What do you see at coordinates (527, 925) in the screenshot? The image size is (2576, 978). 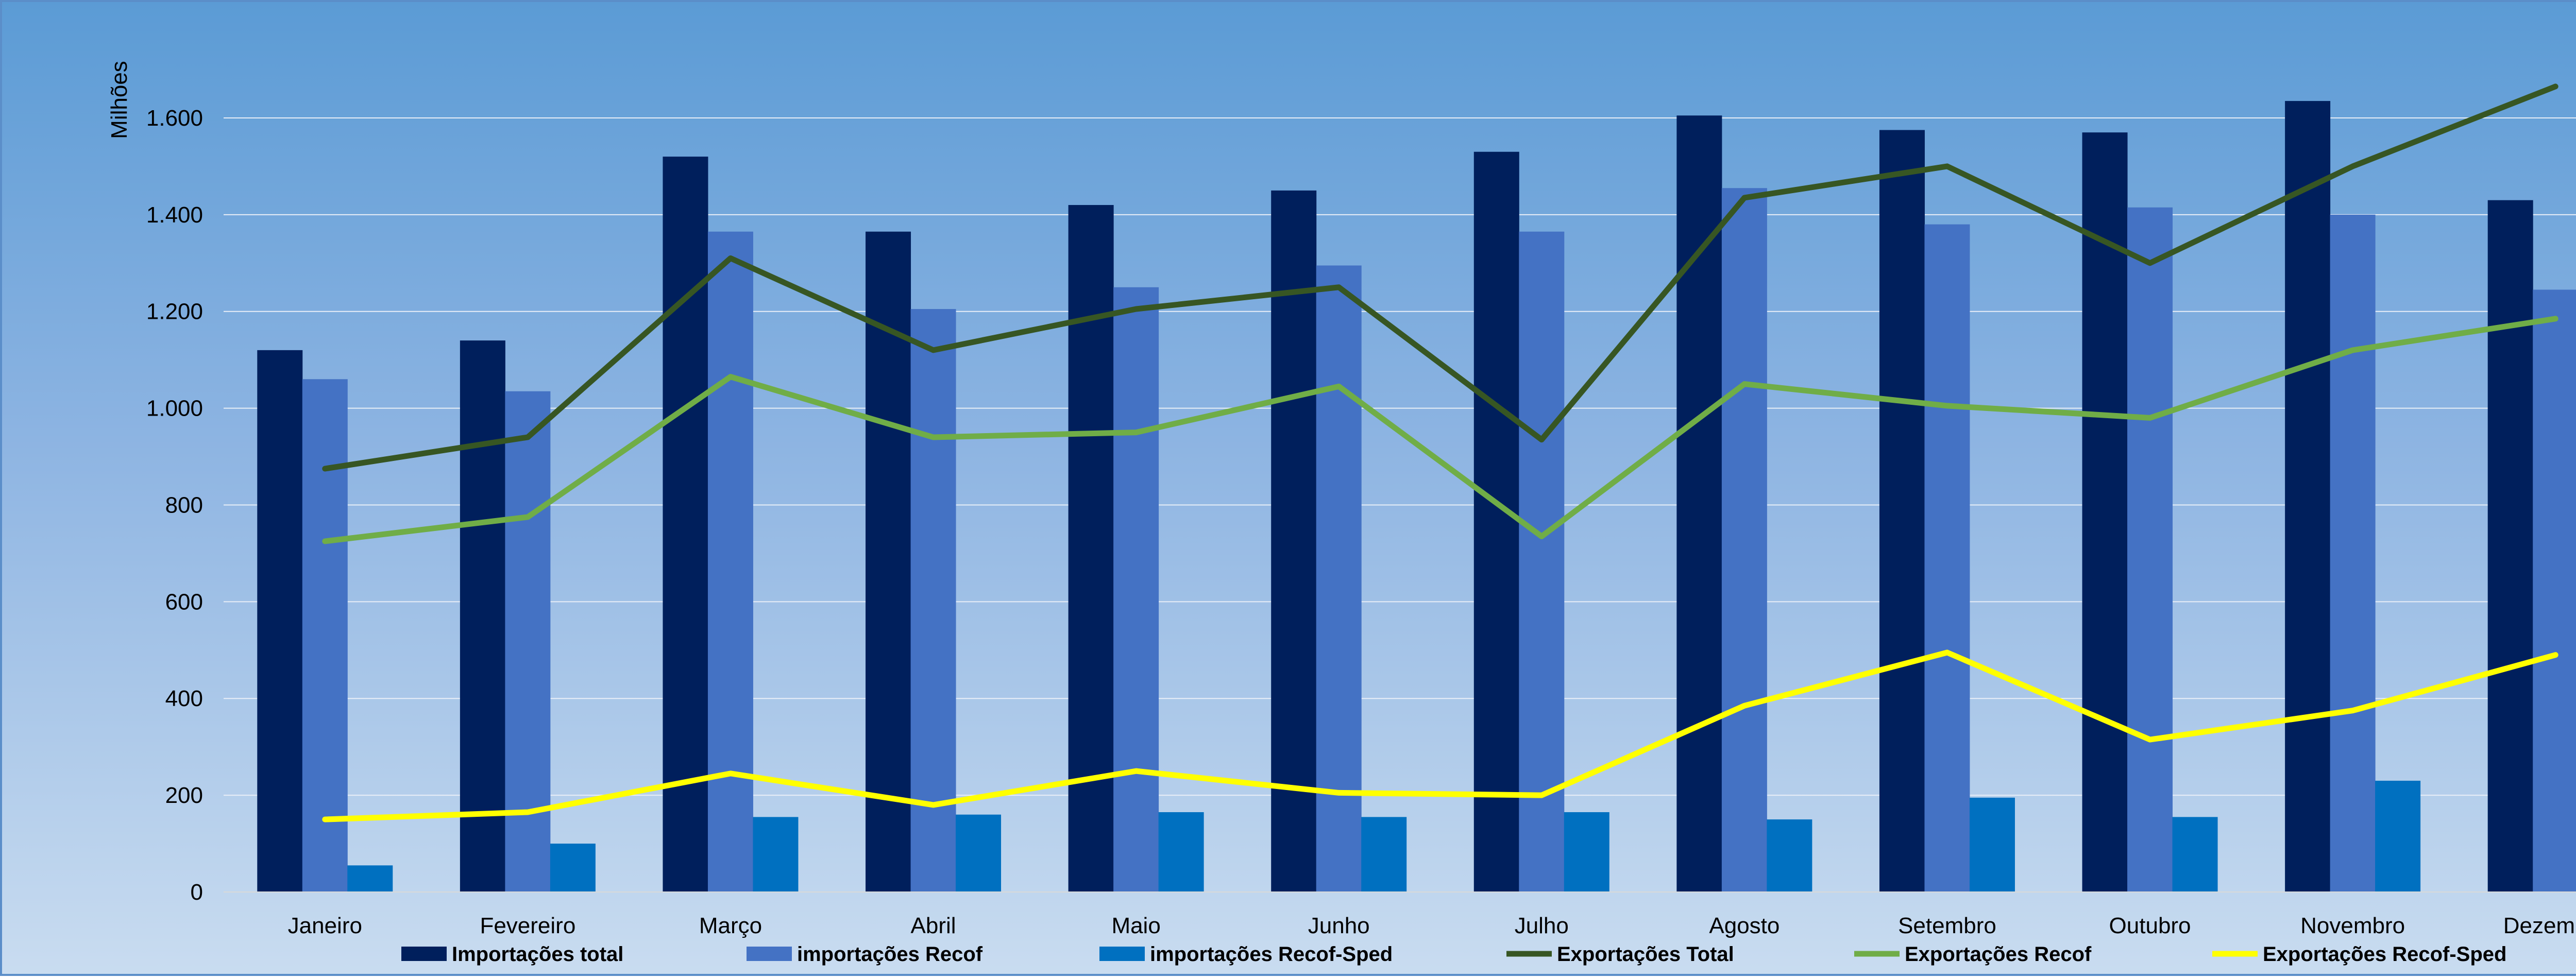 I see `x-tick-label: Fevereiro` at bounding box center [527, 925].